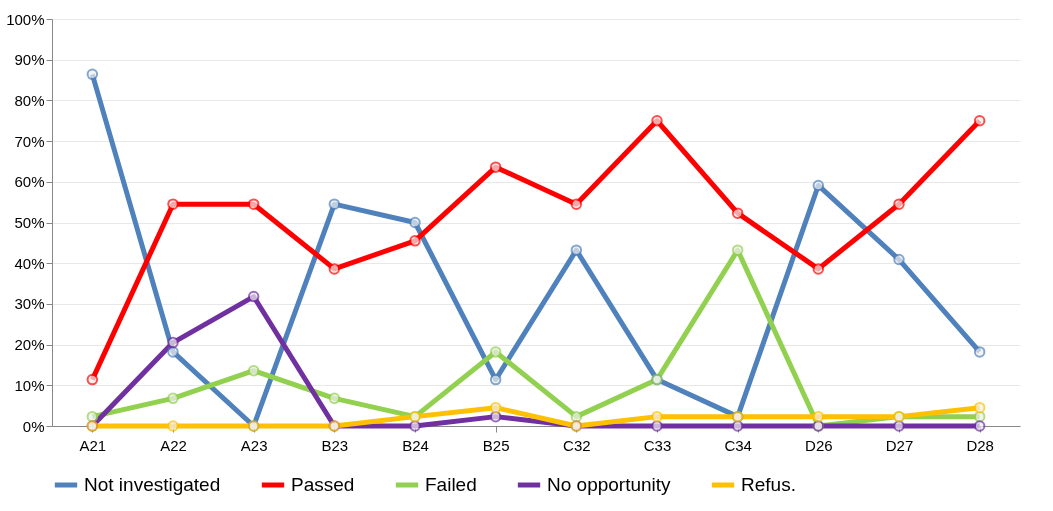 The height and width of the screenshot is (511, 1053). I want to click on x-tick-label: D26, so click(819, 445).